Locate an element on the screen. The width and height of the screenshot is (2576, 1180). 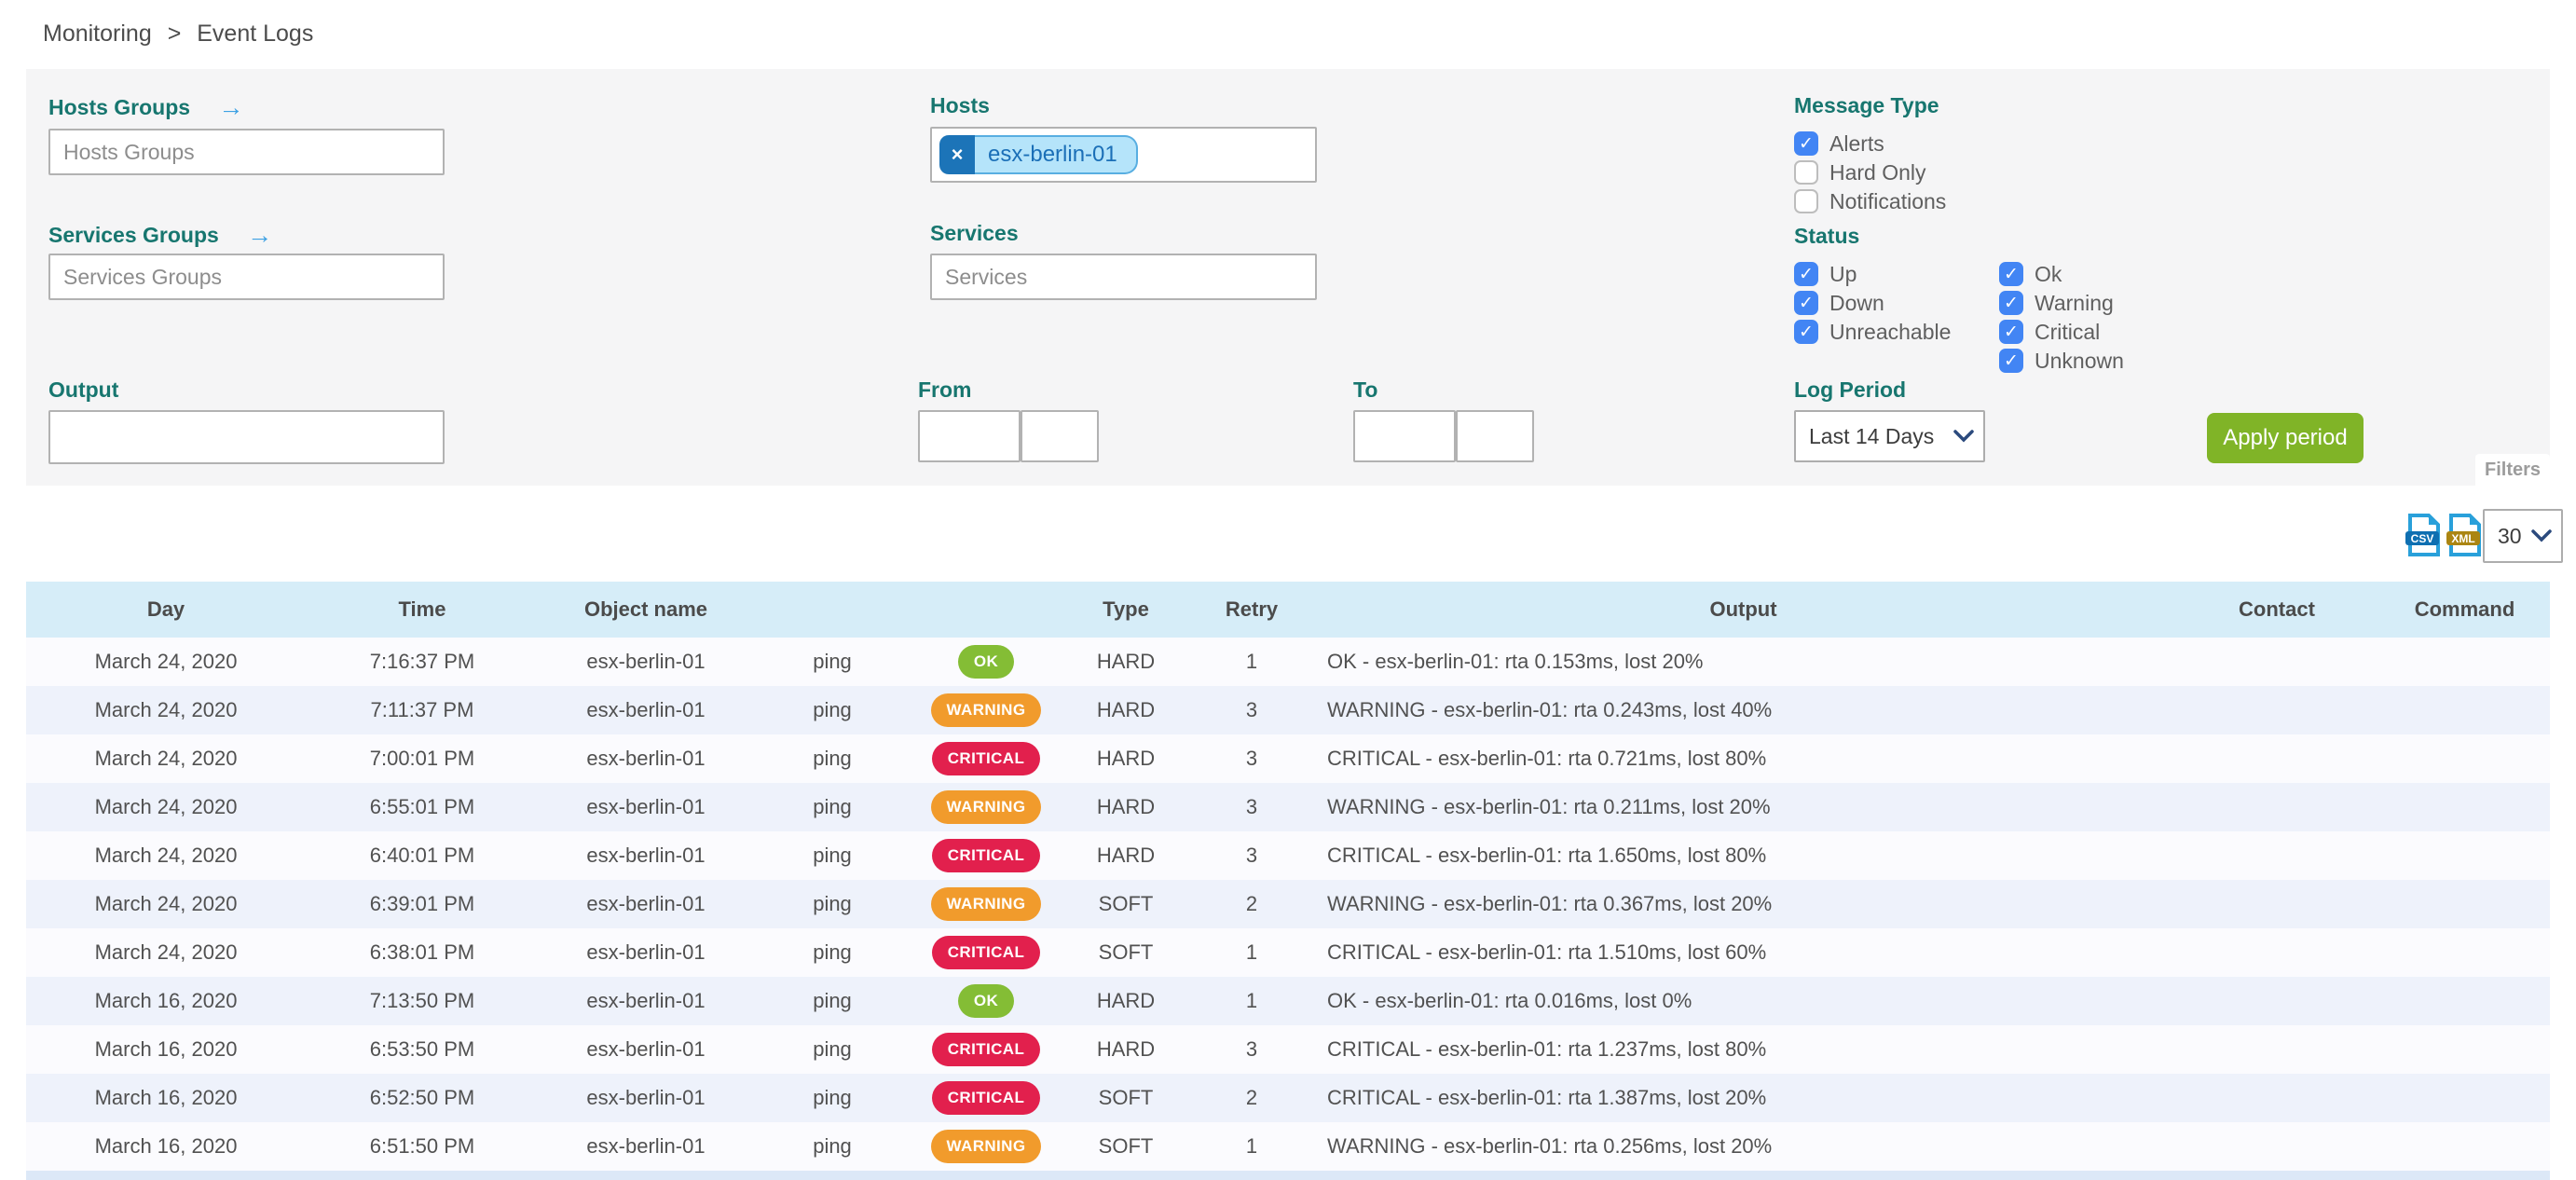
column-header-contact: Contact is located at coordinates (2277, 609).